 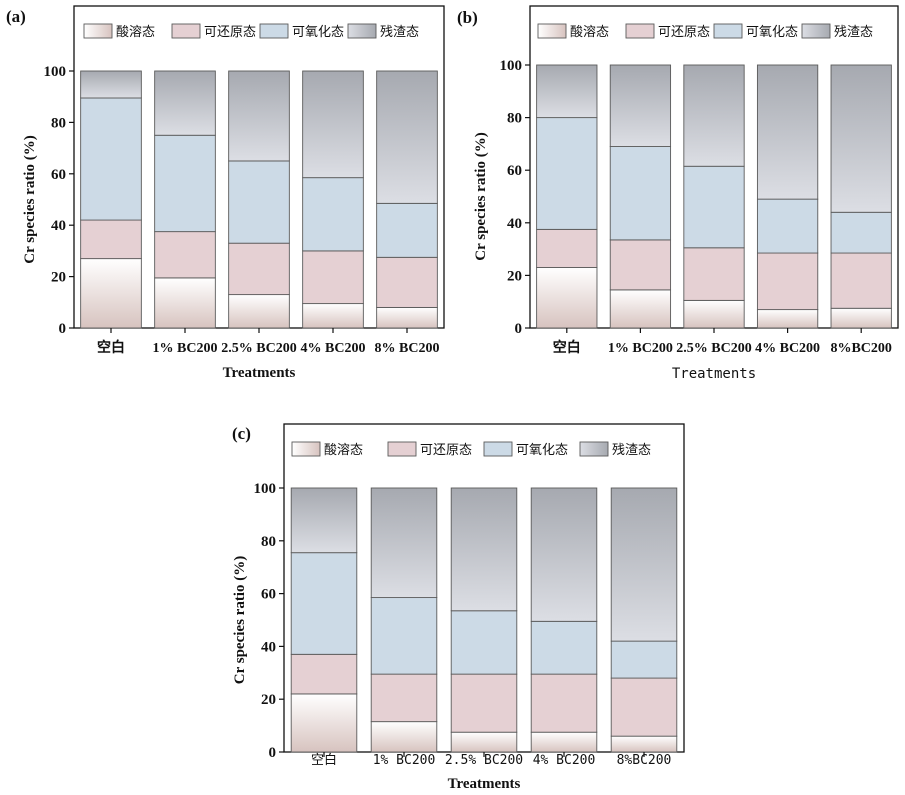 I want to click on x-tick-label: 2.5% BC200, so click(x=713, y=348).